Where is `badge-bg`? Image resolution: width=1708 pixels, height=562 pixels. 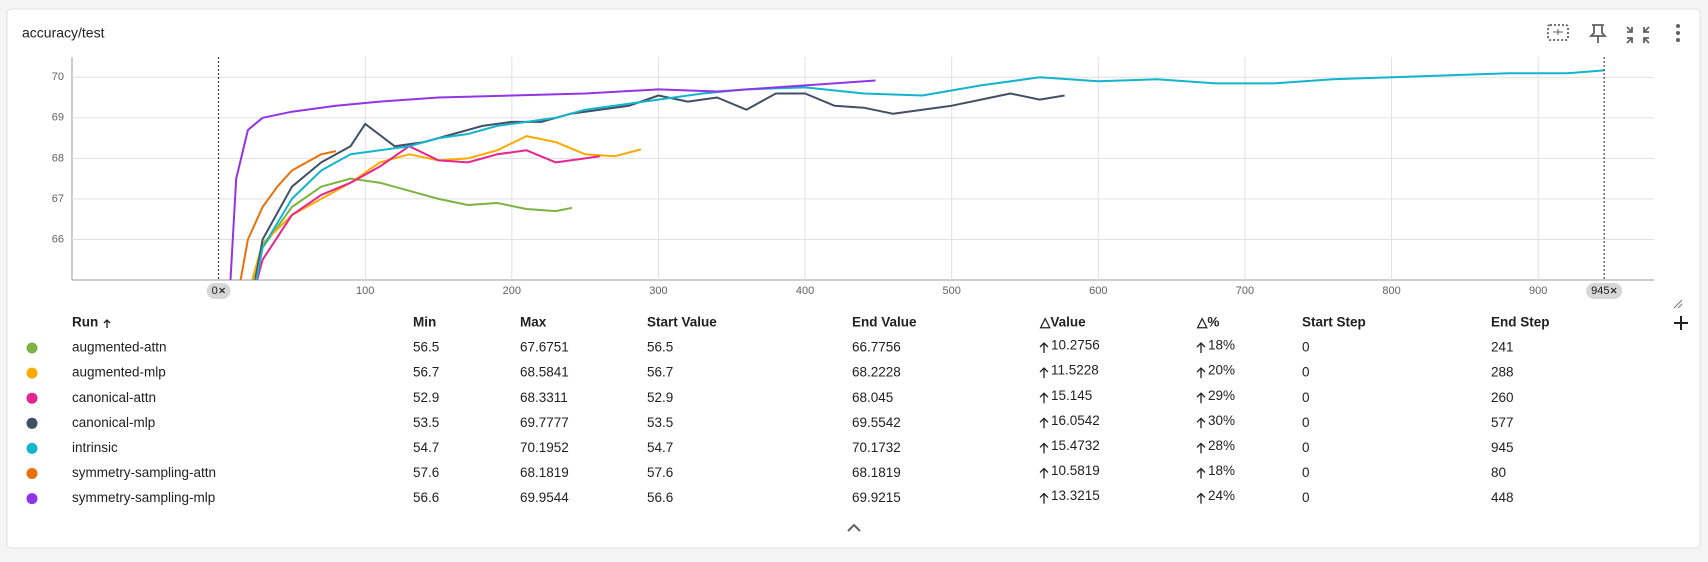
badge-bg is located at coordinates (218, 291).